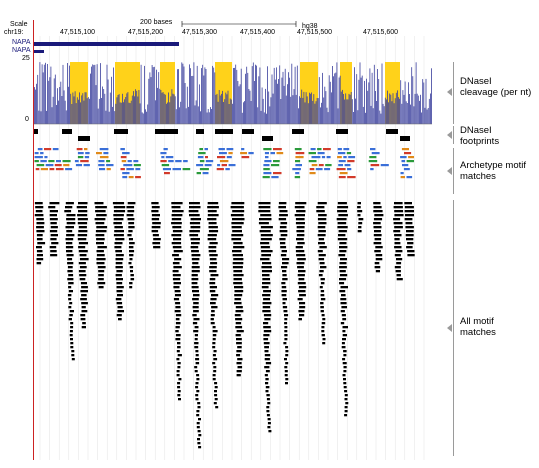  What do you see at coordinates (21, 50) in the screenshot?
I see `gene-label-2: NAPA` at bounding box center [21, 50].